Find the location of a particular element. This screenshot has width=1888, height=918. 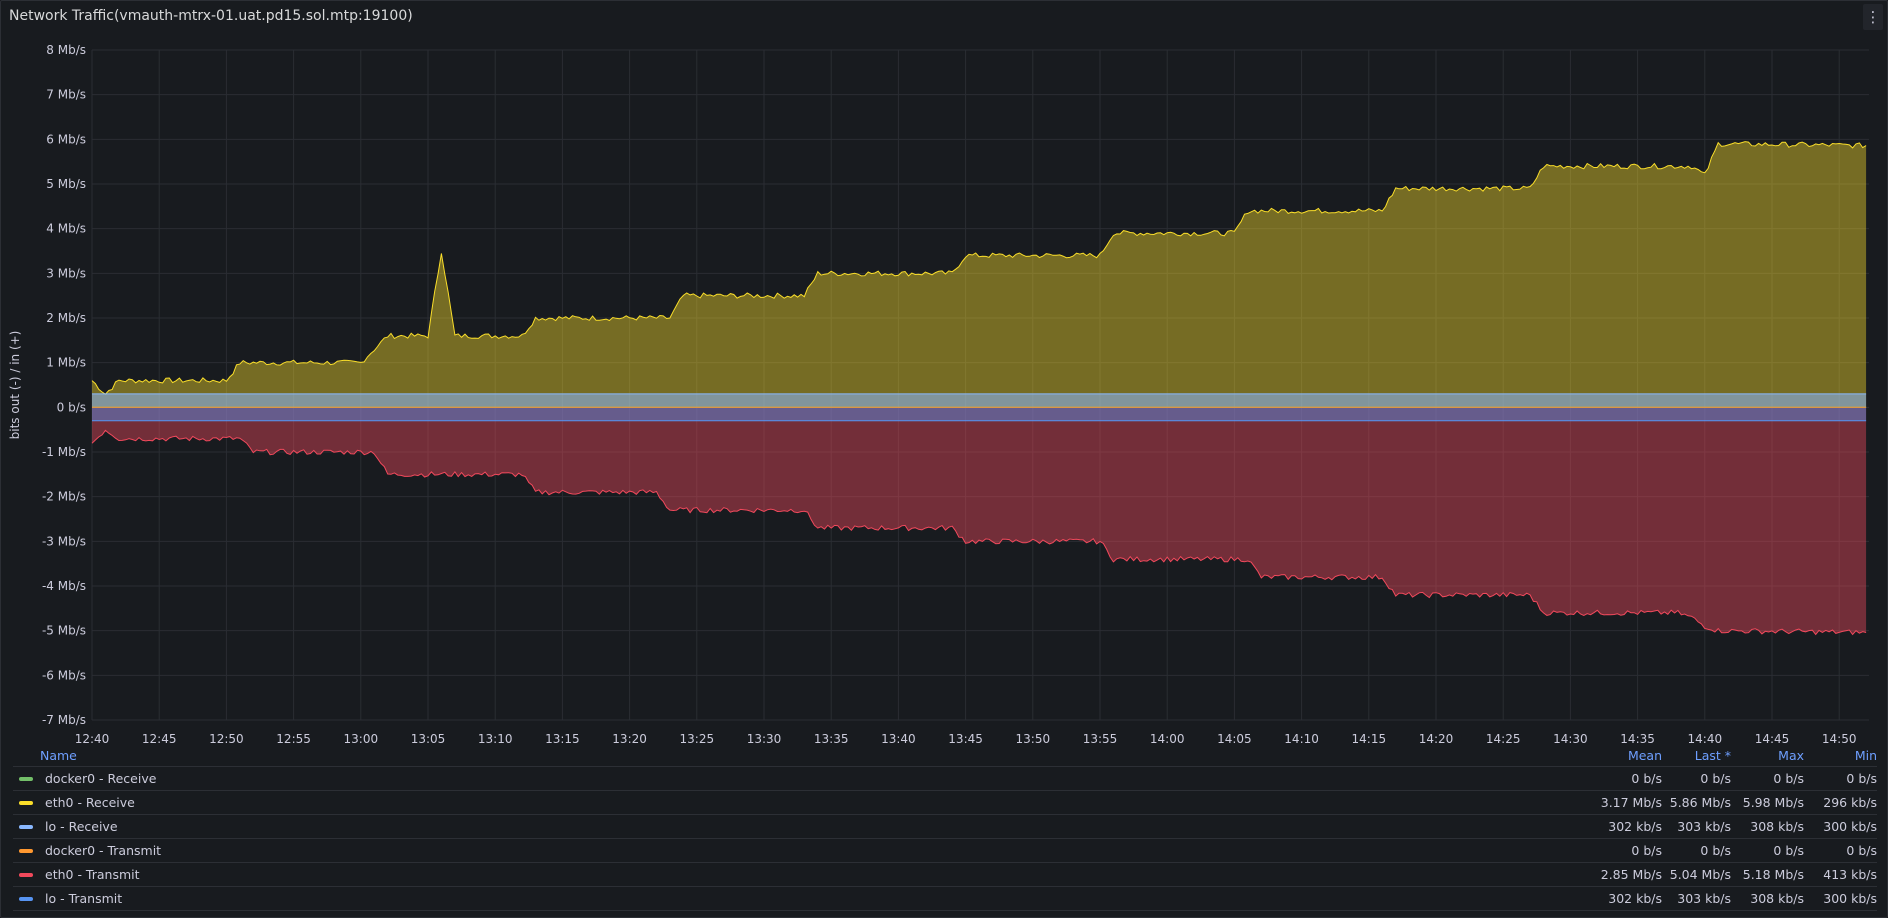

legend-series-label: eth0 - Receive is located at coordinates (90, 802).